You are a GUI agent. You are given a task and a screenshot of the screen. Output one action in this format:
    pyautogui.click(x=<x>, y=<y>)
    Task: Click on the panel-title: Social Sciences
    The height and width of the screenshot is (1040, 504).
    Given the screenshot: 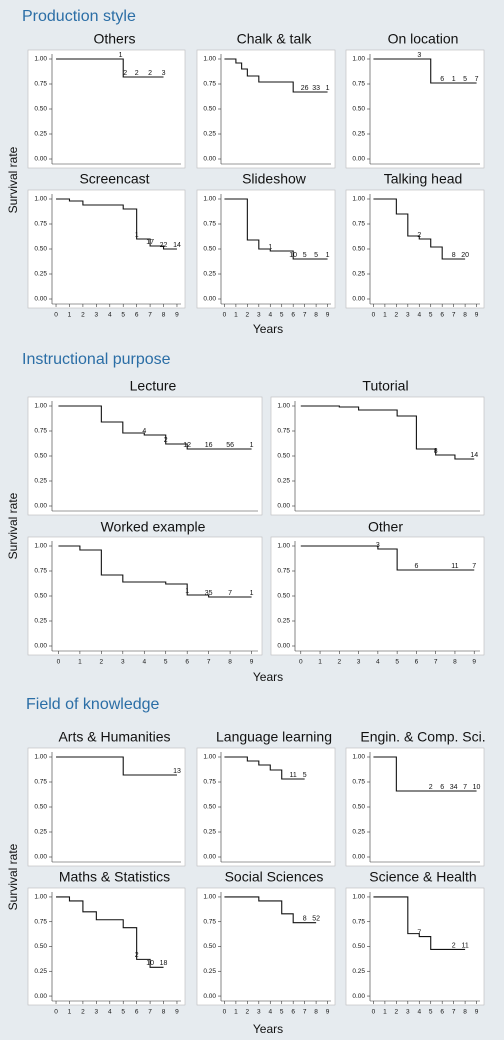 What is the action you would take?
    pyautogui.click(x=274, y=877)
    